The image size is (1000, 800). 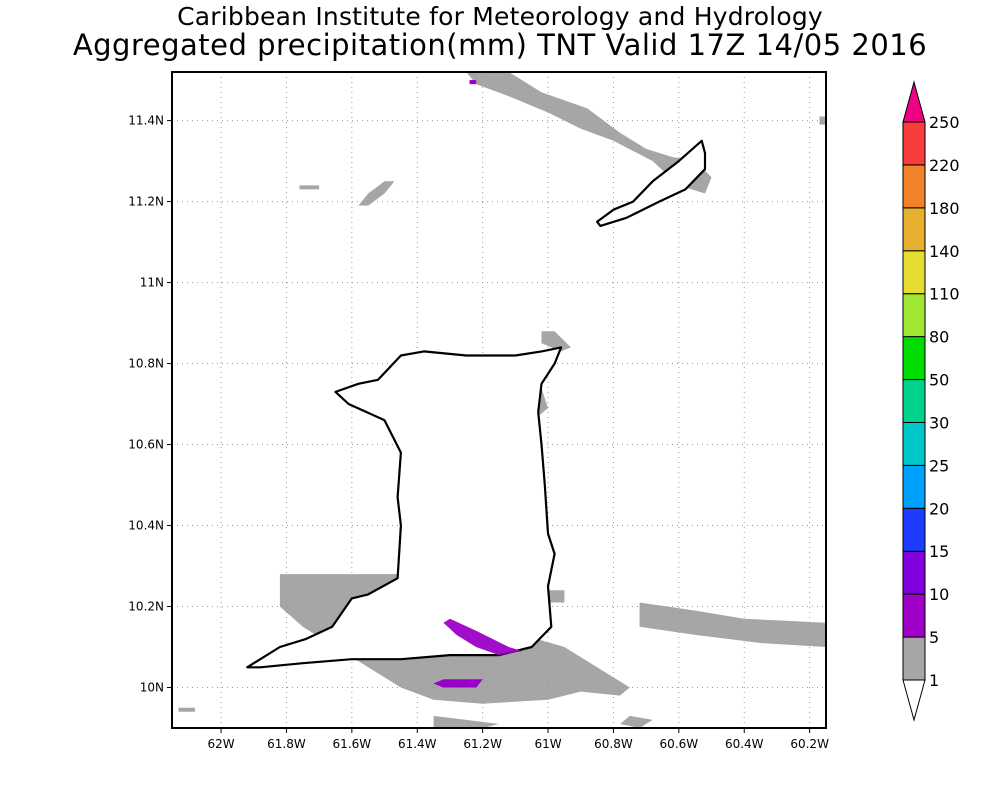 What do you see at coordinates (914, 700) in the screenshot?
I see `colorbar-under-arrow` at bounding box center [914, 700].